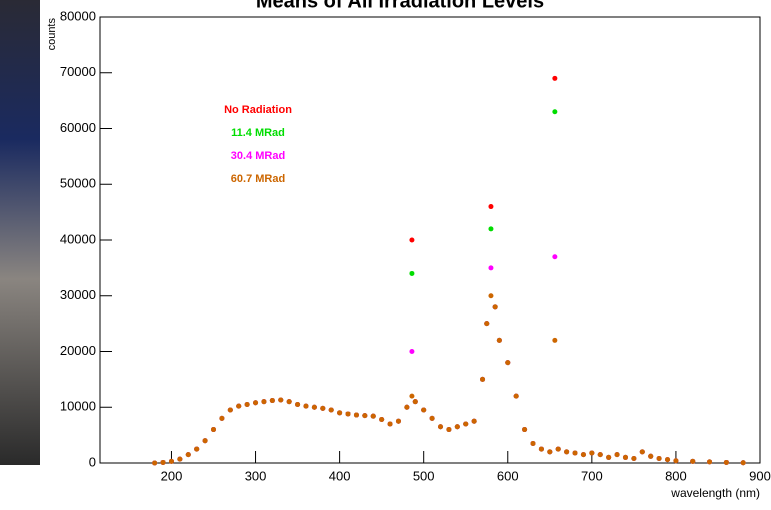 The width and height of the screenshot is (771, 510). I want to click on legend-entry: No Radiation, so click(258, 110).